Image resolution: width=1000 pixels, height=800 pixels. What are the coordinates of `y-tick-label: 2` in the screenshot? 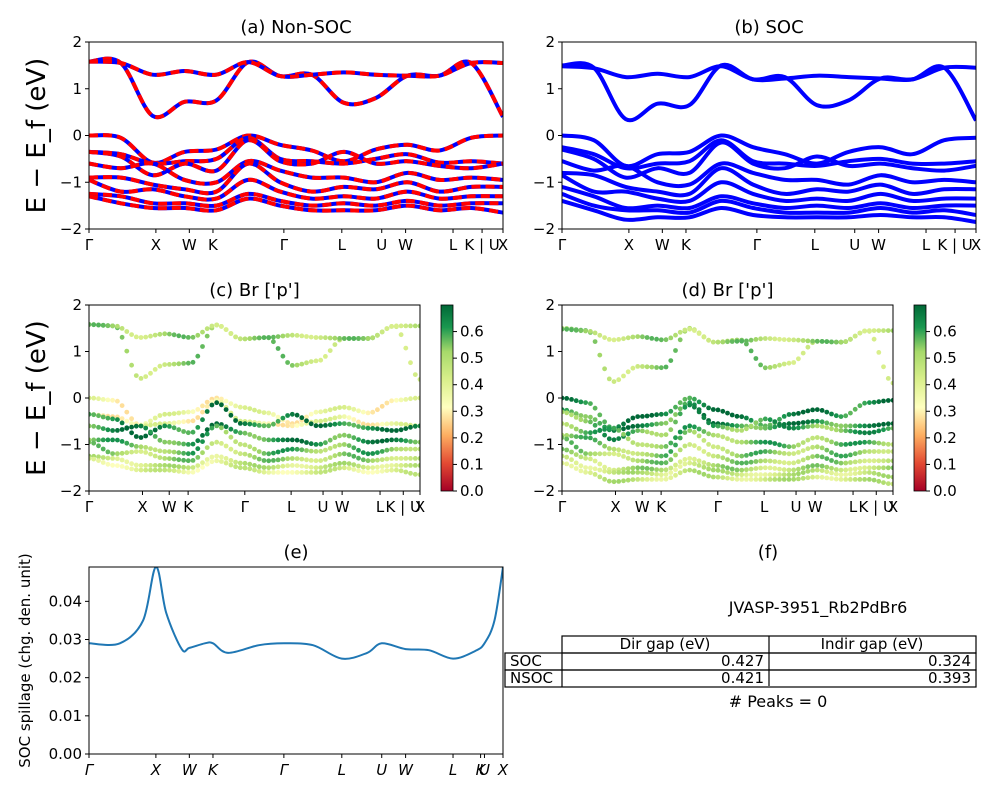 It's located at (550, 42).